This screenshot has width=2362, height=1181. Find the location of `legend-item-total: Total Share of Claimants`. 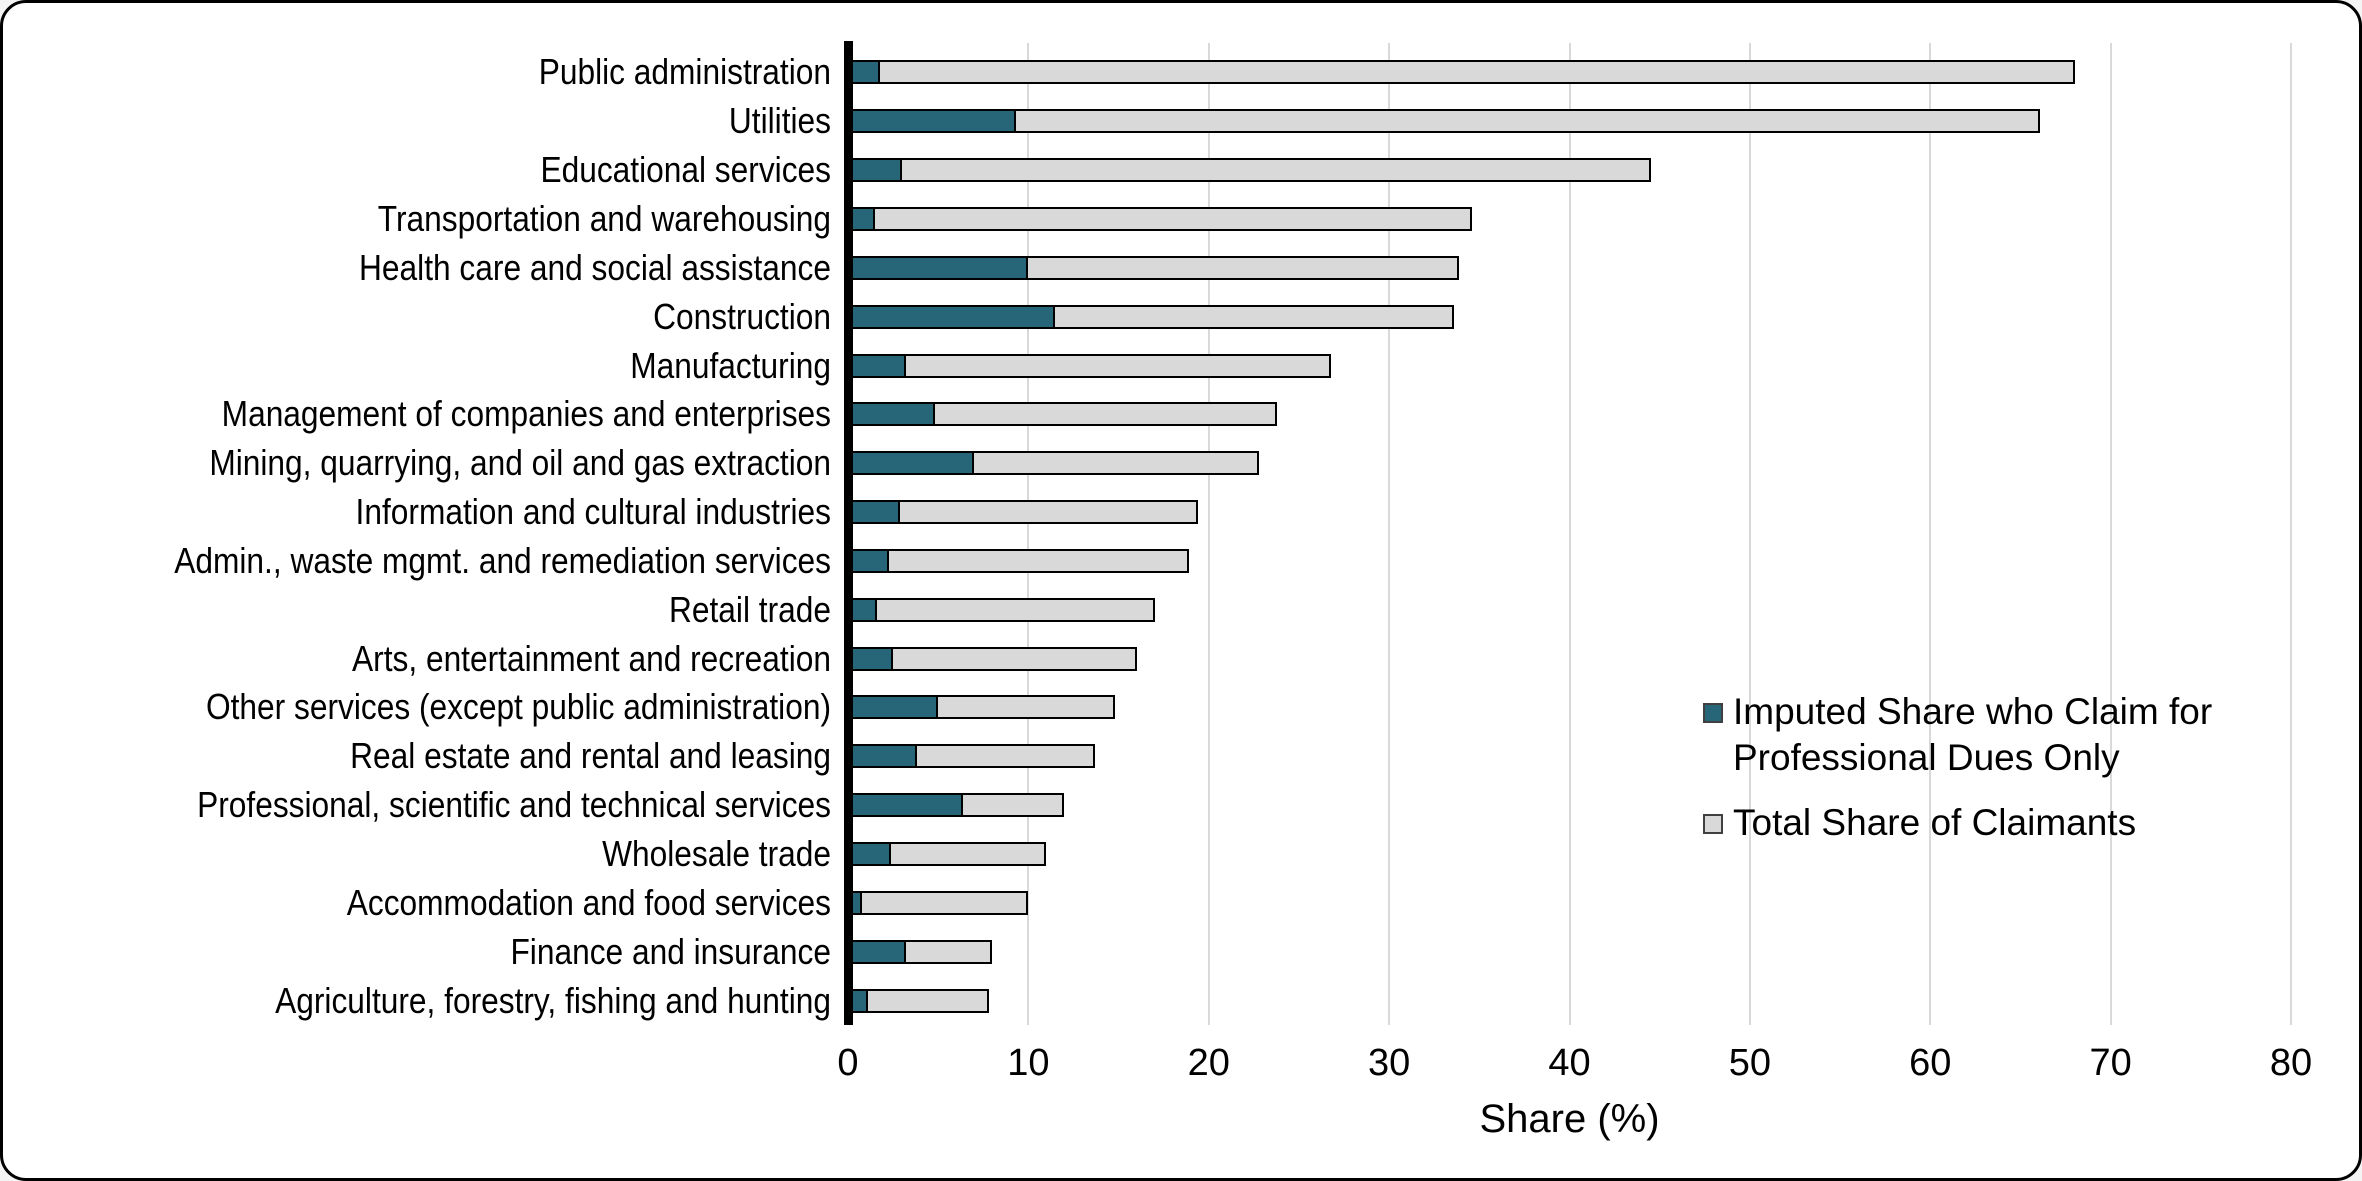

legend-item-total: Total Share of Claimants is located at coordinates (1998, 823).